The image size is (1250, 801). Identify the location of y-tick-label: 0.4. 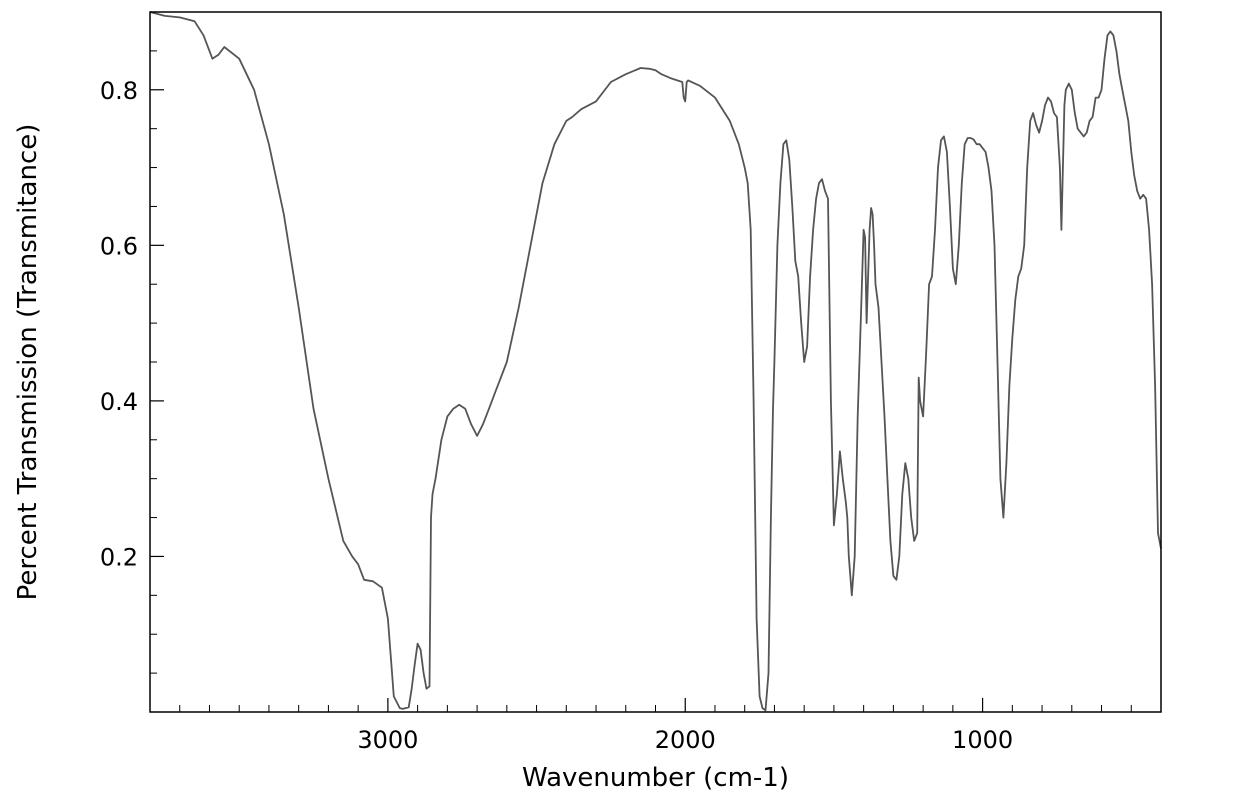
(119, 402).